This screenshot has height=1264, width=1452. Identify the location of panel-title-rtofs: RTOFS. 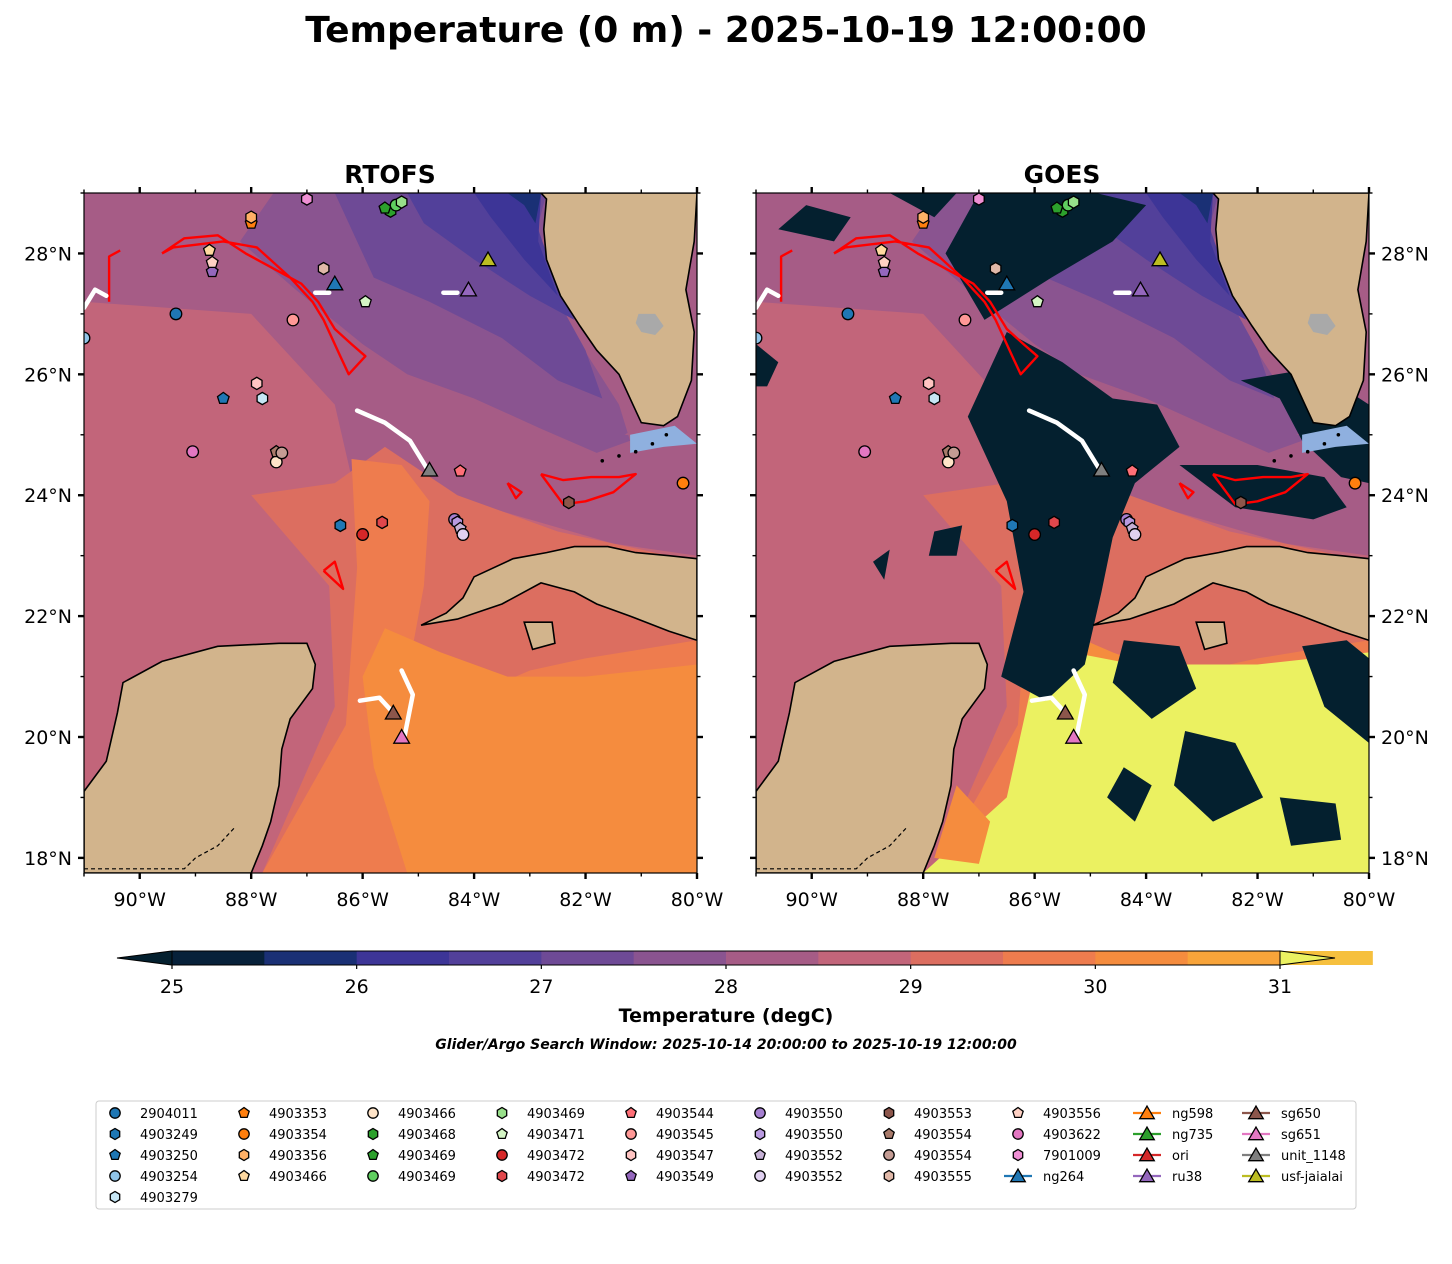
(390, 174).